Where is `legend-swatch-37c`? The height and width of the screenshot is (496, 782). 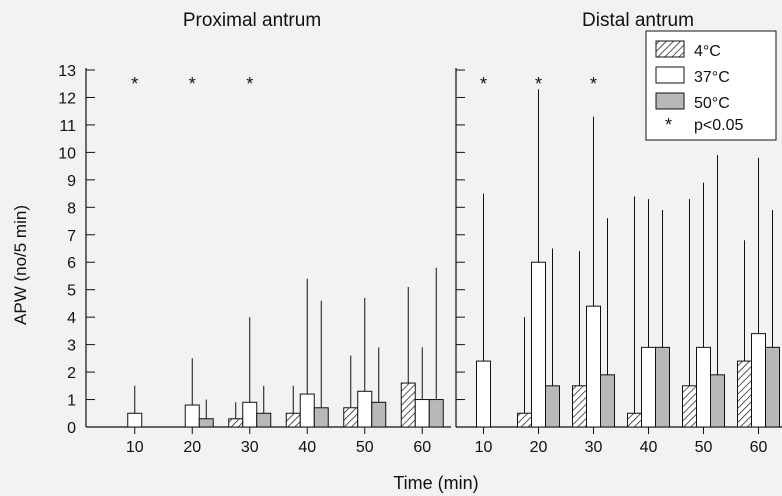
legend-swatch-37c is located at coordinates (670, 75).